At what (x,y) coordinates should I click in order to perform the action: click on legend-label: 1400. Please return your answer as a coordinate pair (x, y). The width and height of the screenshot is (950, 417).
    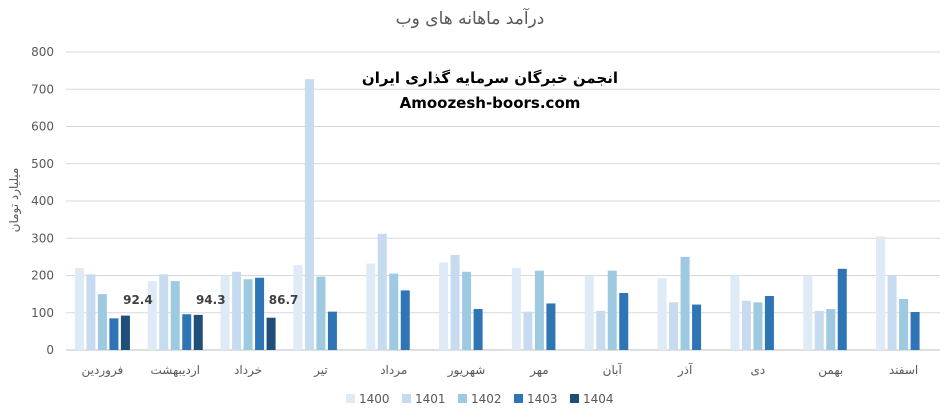
    Looking at the image, I should click on (374, 399).